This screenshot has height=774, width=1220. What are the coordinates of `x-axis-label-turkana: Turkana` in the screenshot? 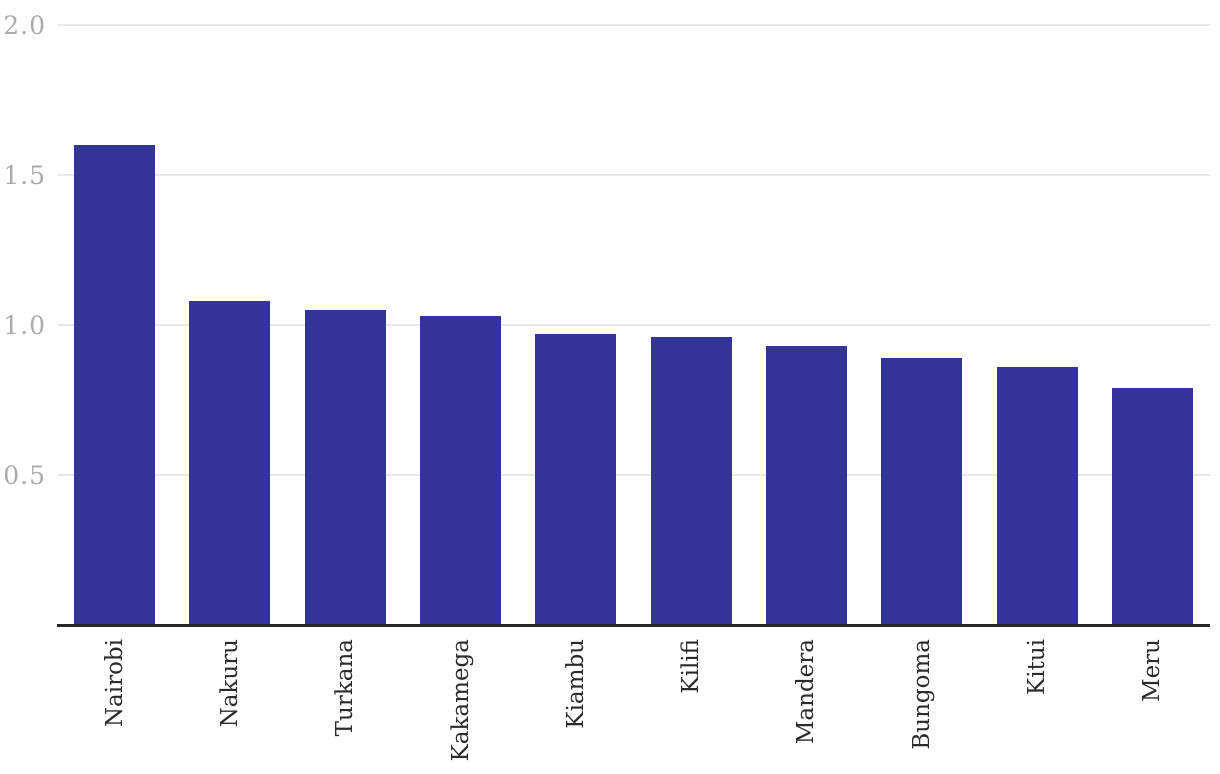 It's located at (345, 688).